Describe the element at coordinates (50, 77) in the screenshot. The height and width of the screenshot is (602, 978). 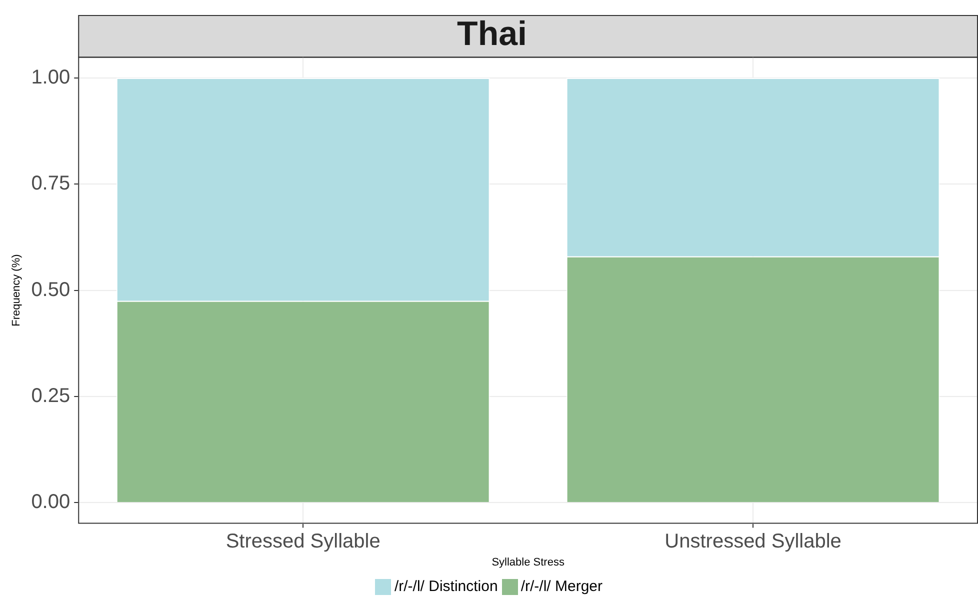
I see `y-tick-label: 1.00` at that location.